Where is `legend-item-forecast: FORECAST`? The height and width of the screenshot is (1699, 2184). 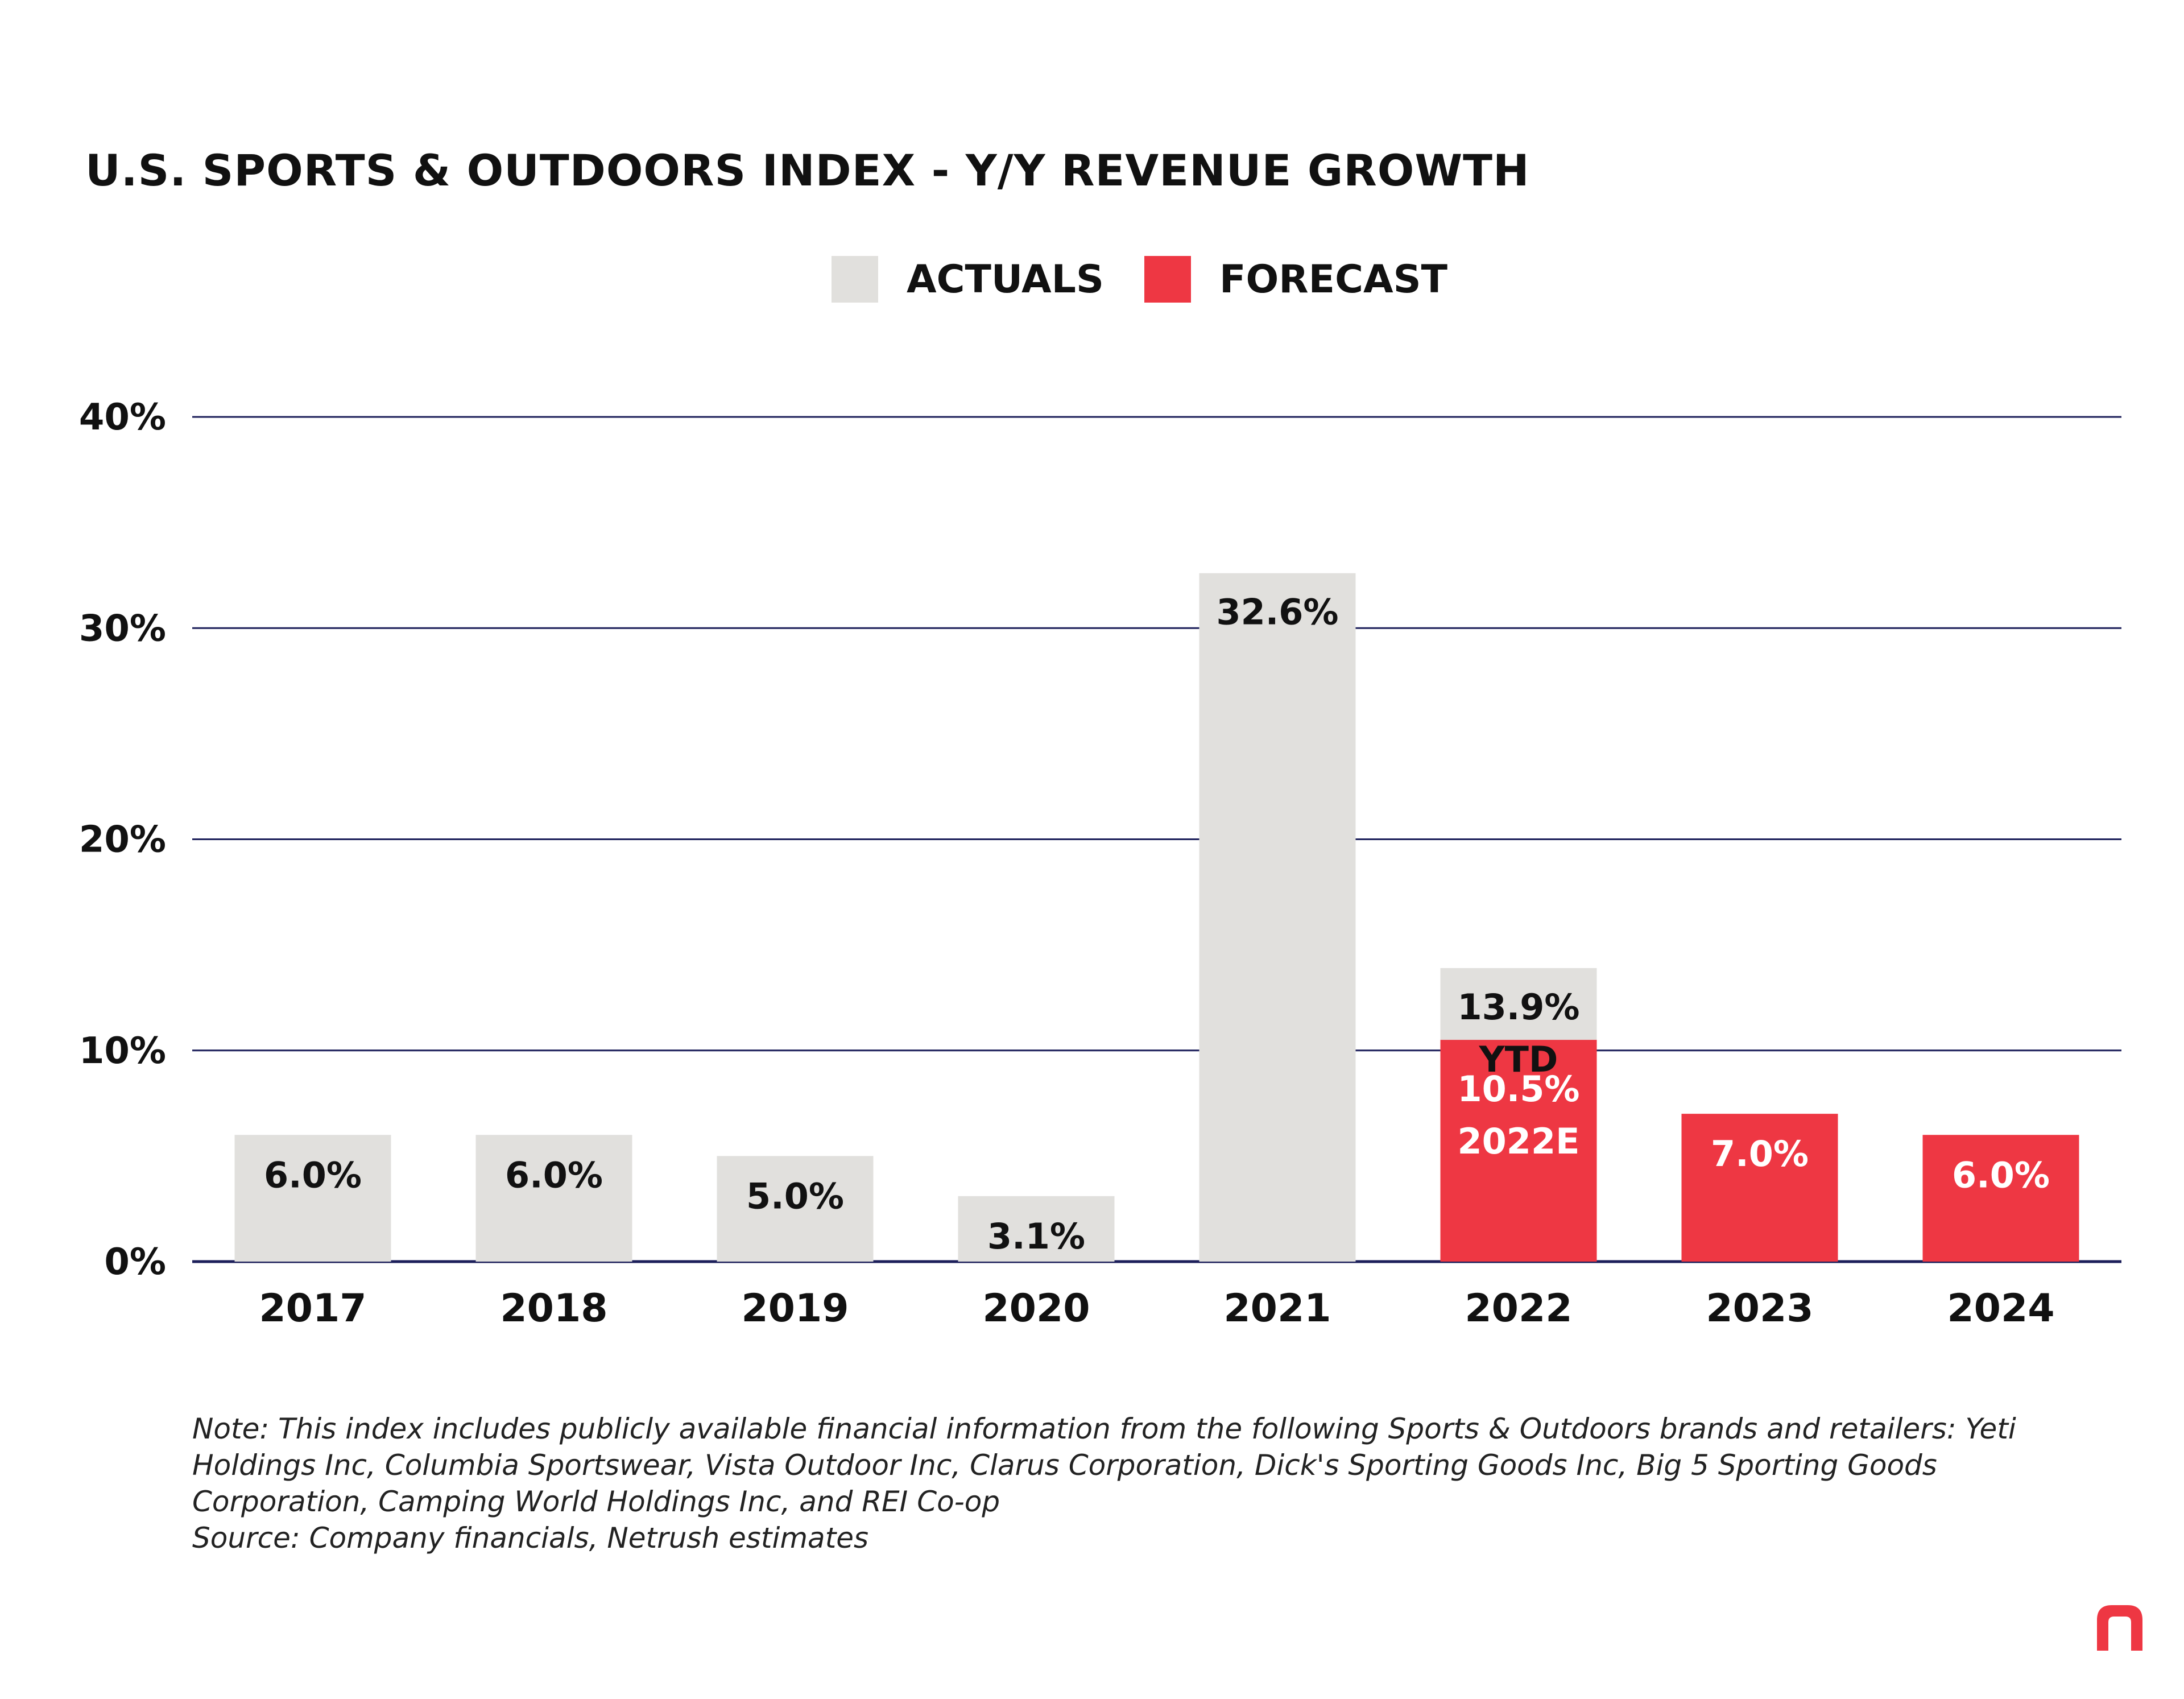
legend-item-forecast: FORECAST is located at coordinates (1295, 279).